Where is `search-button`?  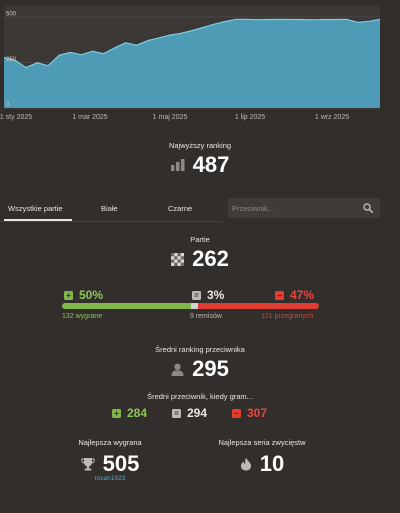
search-button is located at coordinates (368, 208).